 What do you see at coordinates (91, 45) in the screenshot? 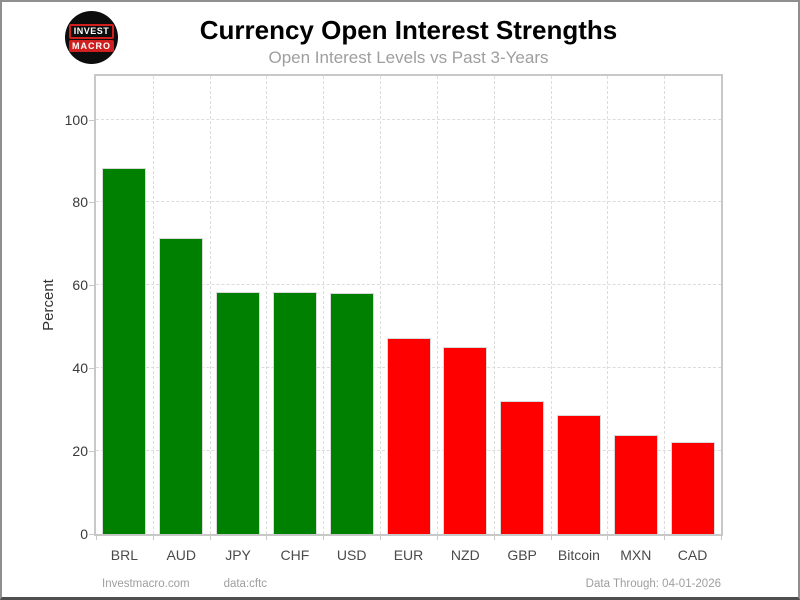
I see `logo-macro-text: MACRO` at bounding box center [91, 45].